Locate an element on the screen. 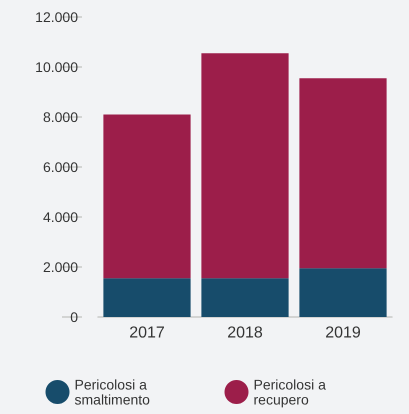 This screenshot has height=414, width=409. x-tick-label: 2017 is located at coordinates (147, 333).